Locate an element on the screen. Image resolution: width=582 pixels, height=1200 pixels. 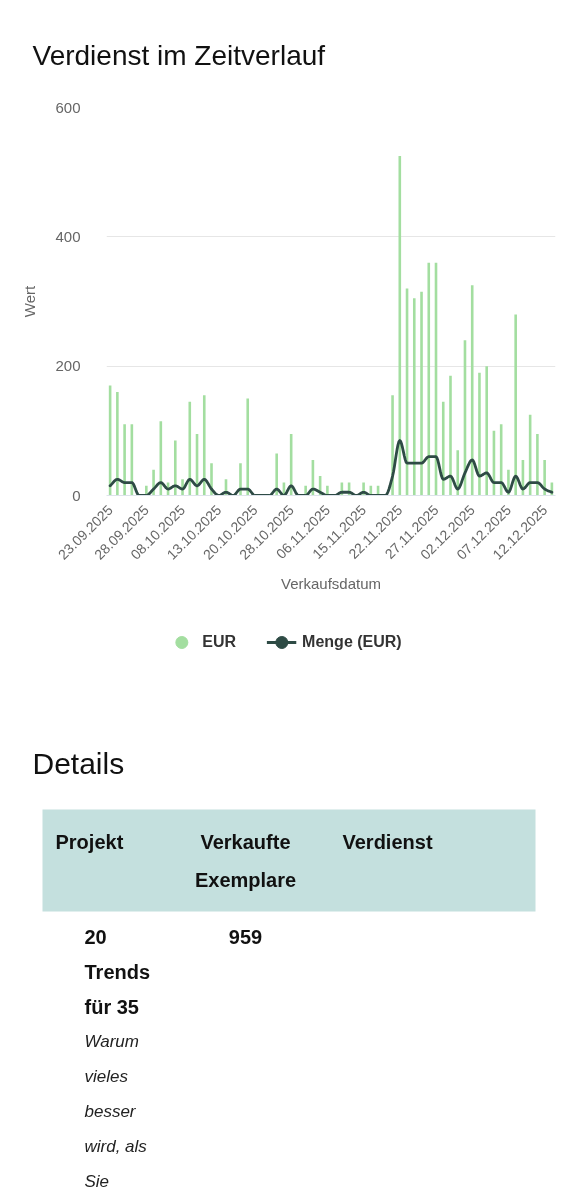
text: 20 Trends für 35 is located at coordinates (117, 971).